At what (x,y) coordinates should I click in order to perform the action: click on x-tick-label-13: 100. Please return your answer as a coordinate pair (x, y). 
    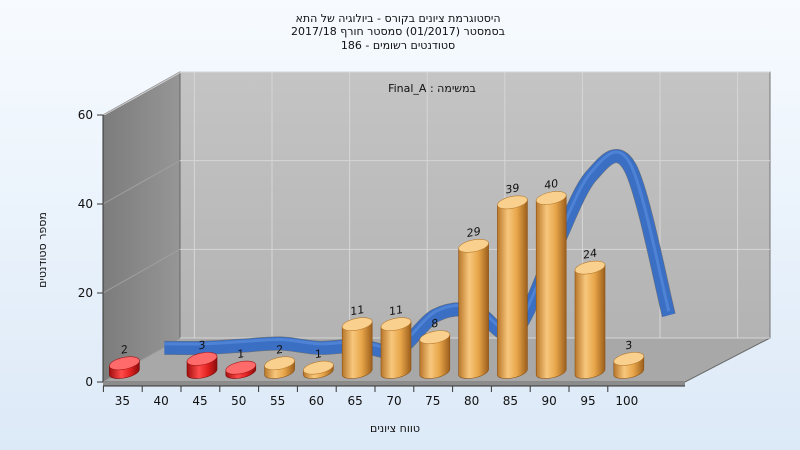
    Looking at the image, I should click on (626, 401).